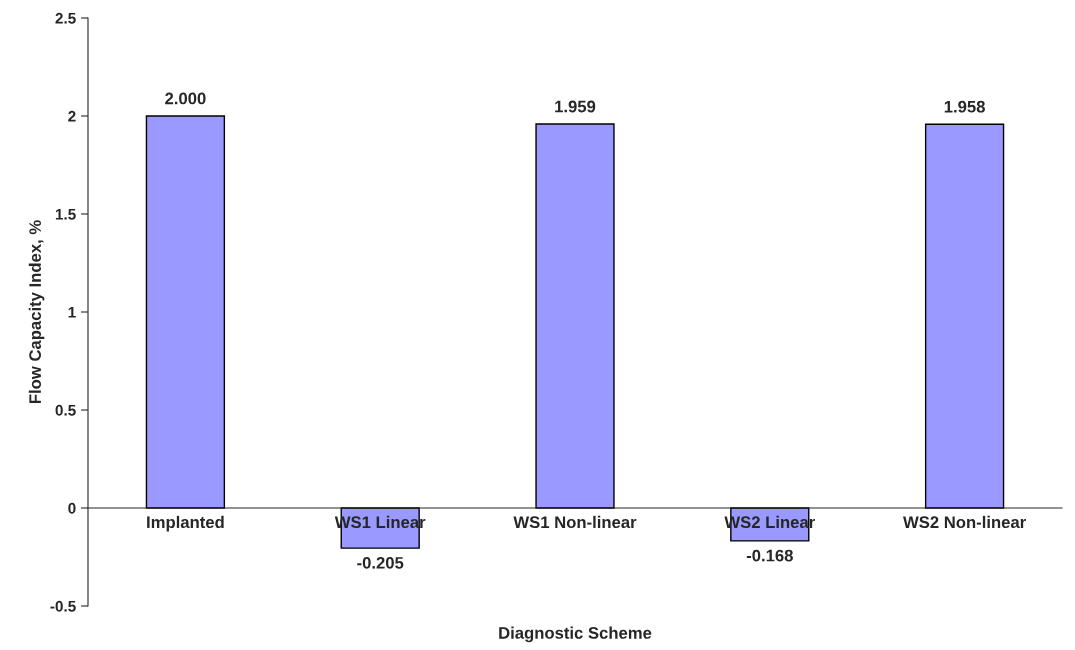 The image size is (1075, 650). Describe the element at coordinates (575, 634) in the screenshot. I see `x-axis-title: Diagnostic Scheme` at that location.